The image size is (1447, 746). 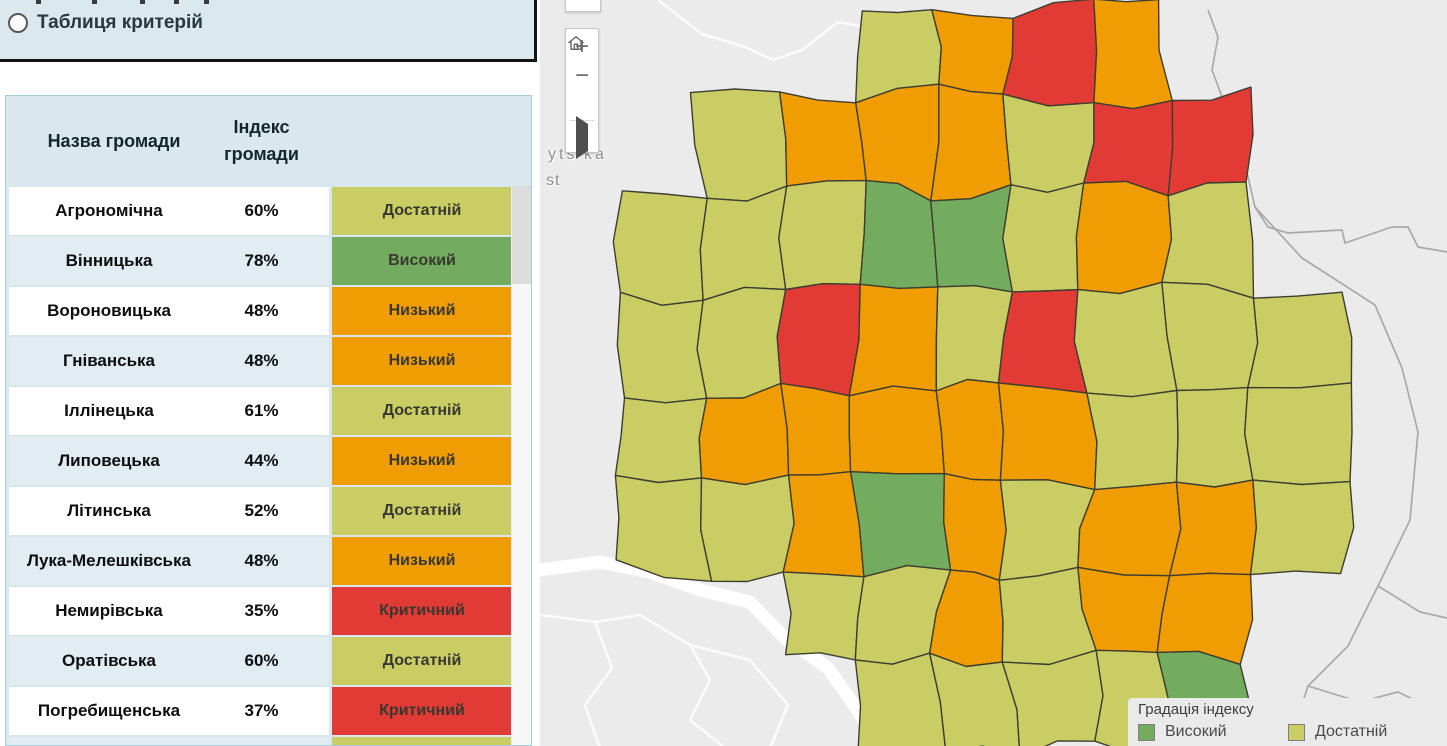 I want to click on right-arrow-icon, so click(x=582, y=137).